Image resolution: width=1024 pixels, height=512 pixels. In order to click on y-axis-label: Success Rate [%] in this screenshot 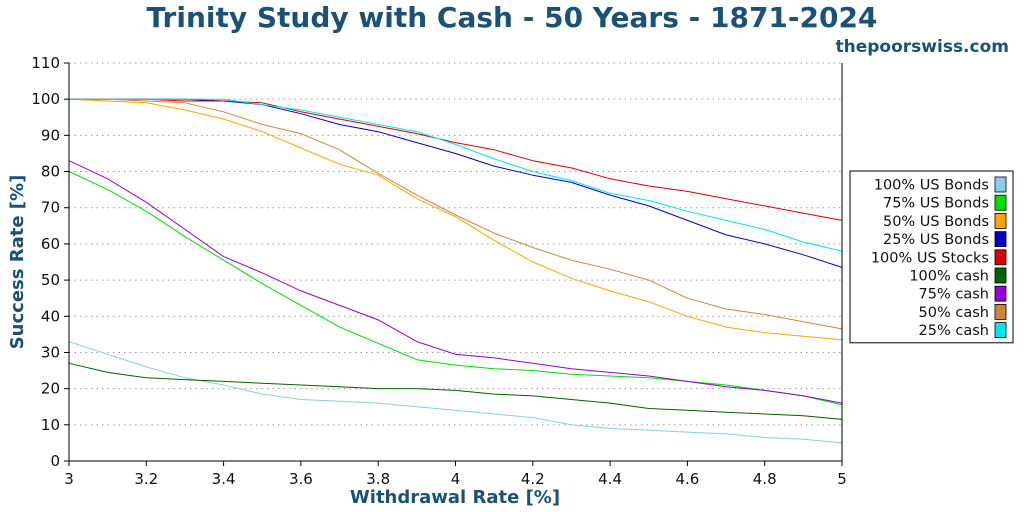, I will do `click(17, 262)`.